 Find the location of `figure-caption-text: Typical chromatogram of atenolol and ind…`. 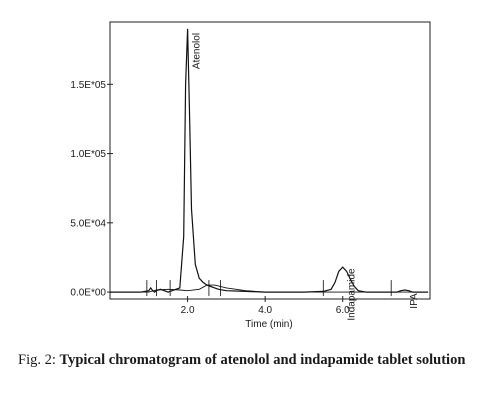

figure-caption-text: Typical chromatogram of atenolol and ind… is located at coordinates (262, 360).